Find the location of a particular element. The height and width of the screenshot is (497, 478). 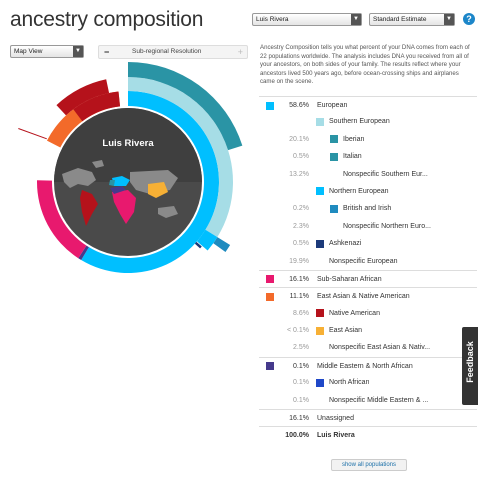

population-row: 0.1% Middle Eastern & North African is located at coordinates (368, 365).